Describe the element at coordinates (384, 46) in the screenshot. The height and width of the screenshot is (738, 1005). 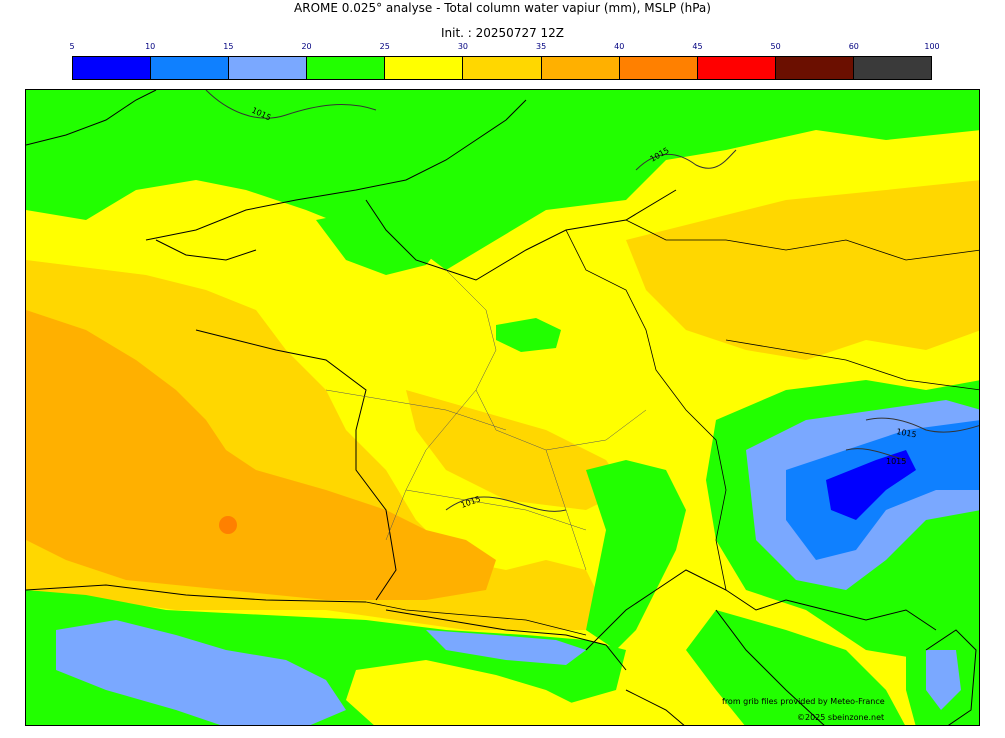
I see `colorbar-tick-label: 25` at that location.